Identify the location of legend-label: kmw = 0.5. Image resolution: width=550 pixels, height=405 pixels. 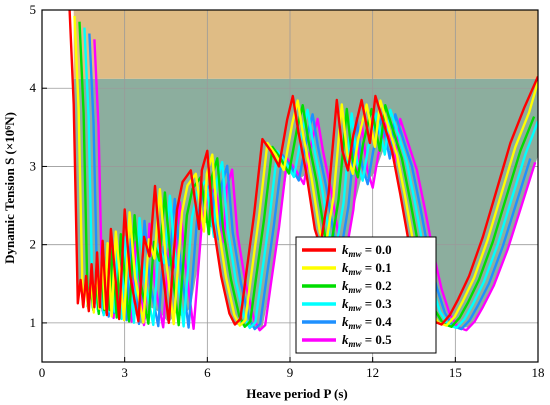
(367, 340).